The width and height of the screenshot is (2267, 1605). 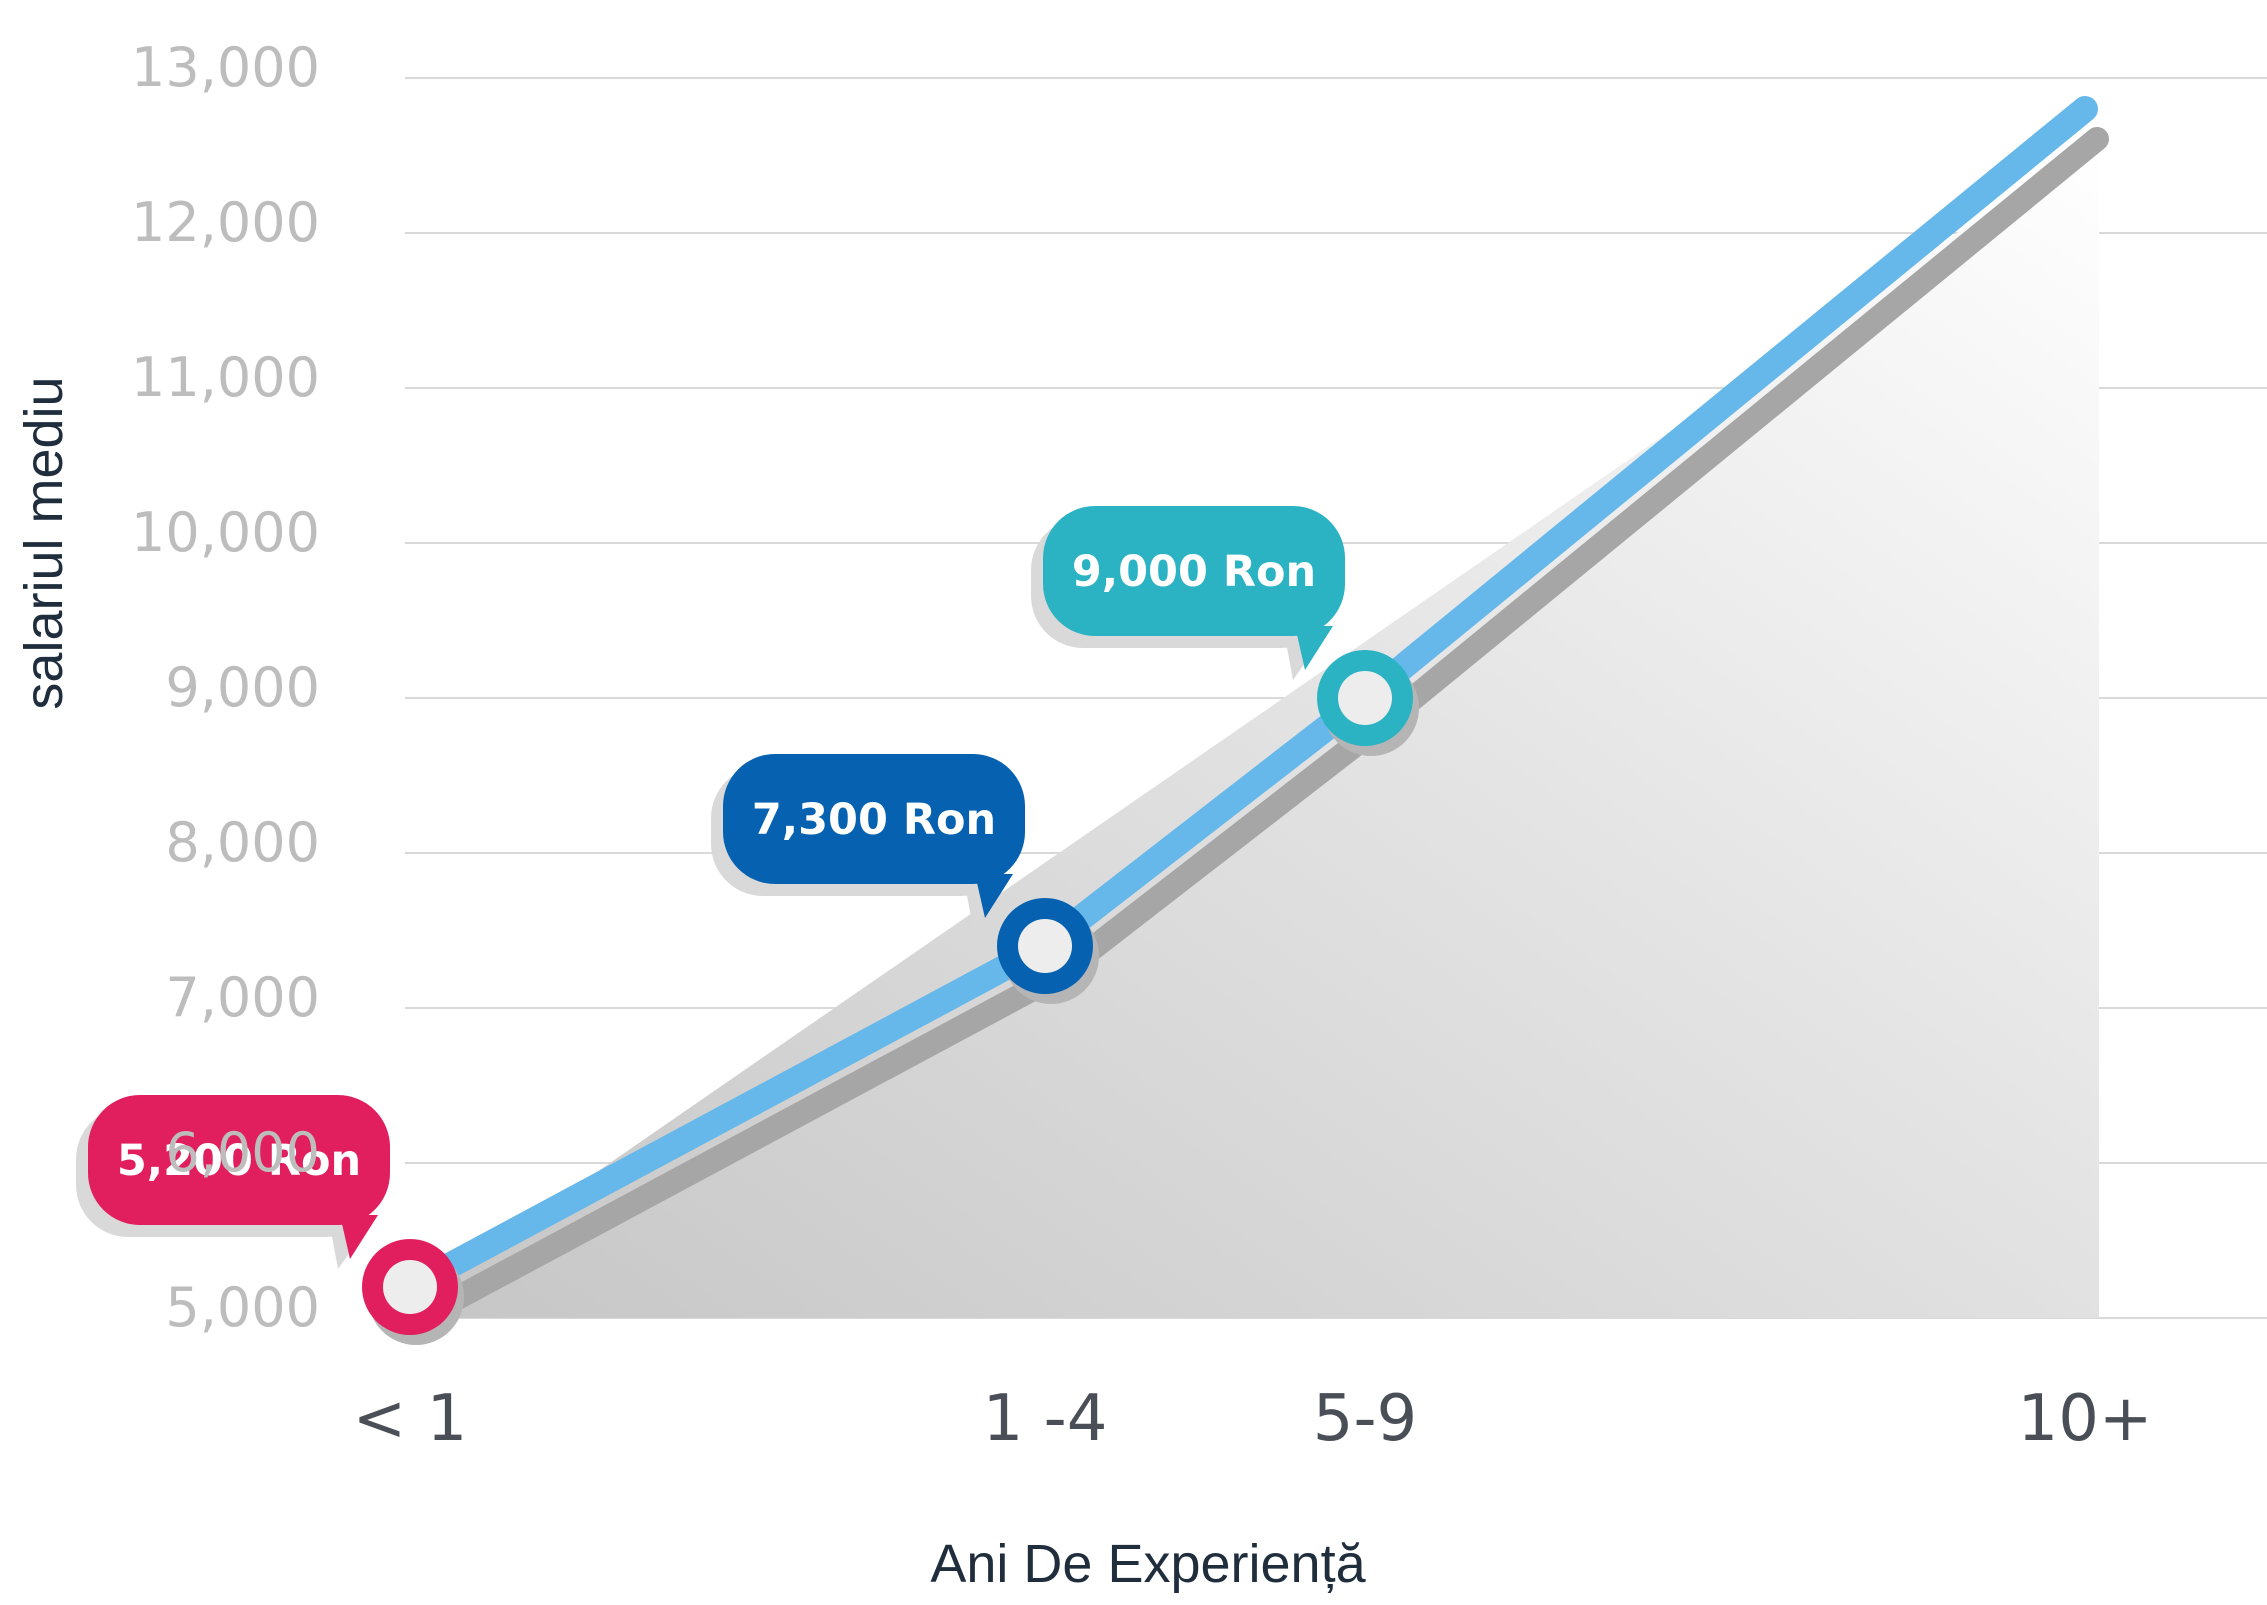 I want to click on x-axis-title: Ani De Experiență, so click(x=1148, y=1564).